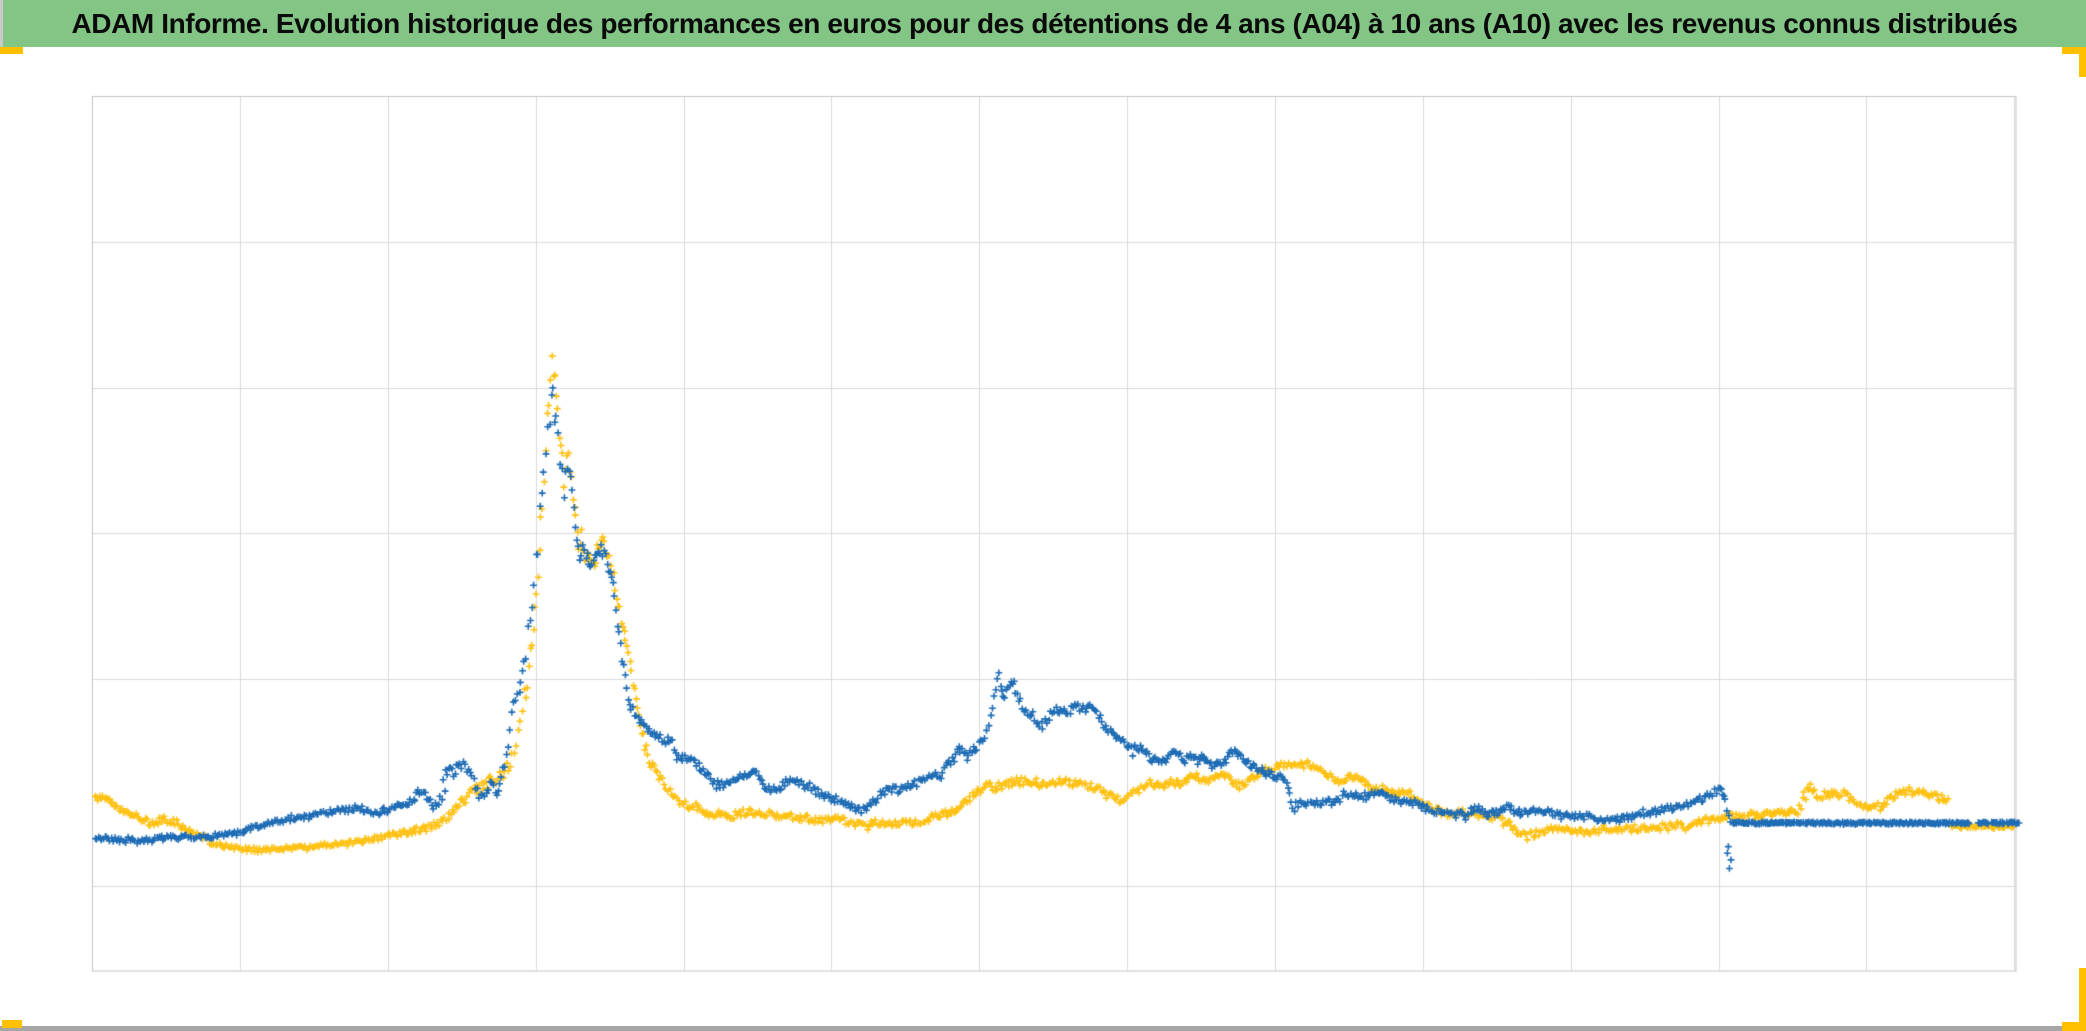 This screenshot has width=2086, height=1031. Describe the element at coordinates (1043, 1028) in the screenshot. I see `bottom-edge-bar` at that location.